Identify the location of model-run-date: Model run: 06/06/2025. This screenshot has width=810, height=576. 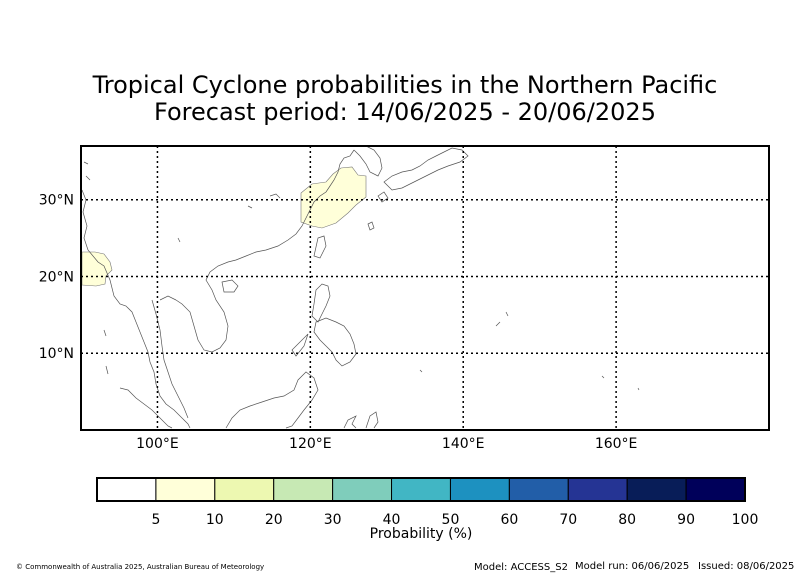
(632, 566).